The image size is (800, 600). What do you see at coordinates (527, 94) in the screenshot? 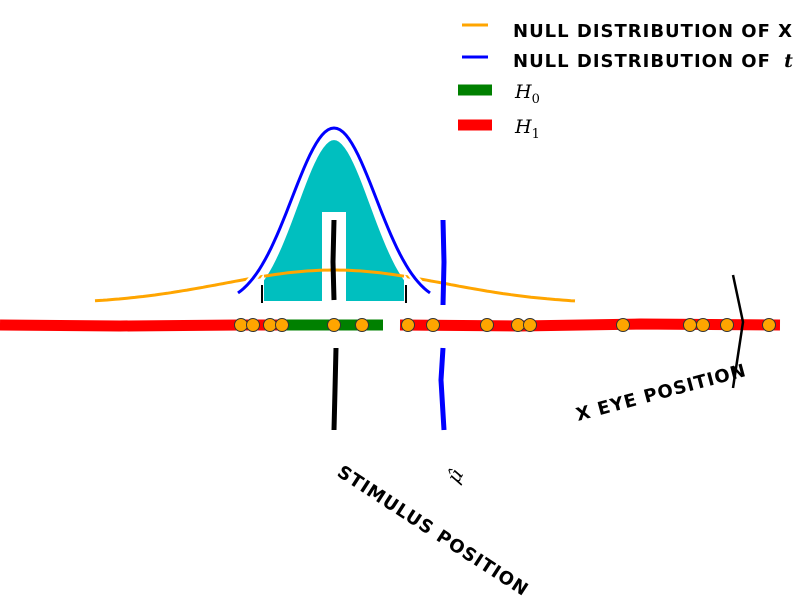
I see `legend-label-h0: H0` at bounding box center [527, 94].